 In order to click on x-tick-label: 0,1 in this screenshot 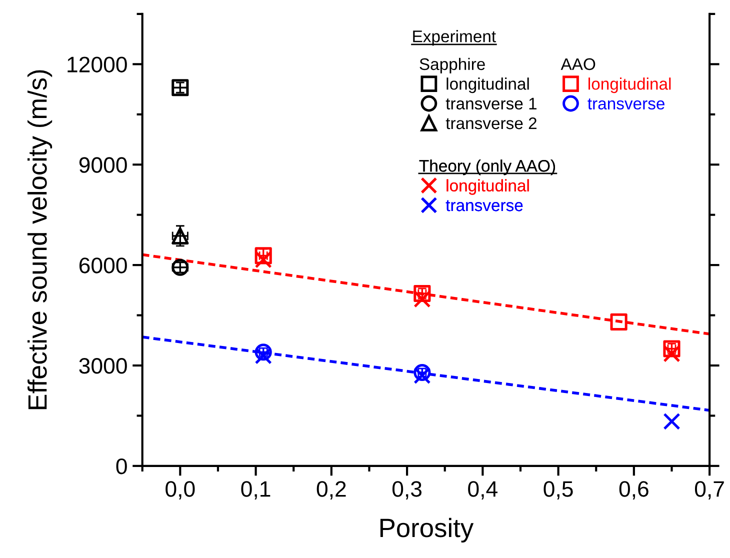, I will do `click(255, 490)`.